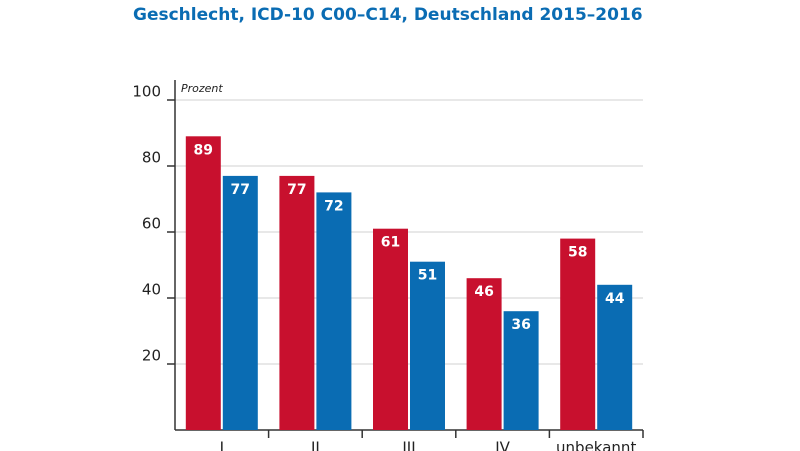  Describe the element at coordinates (203, 150) in the screenshot. I see `value-label: 89` at that location.